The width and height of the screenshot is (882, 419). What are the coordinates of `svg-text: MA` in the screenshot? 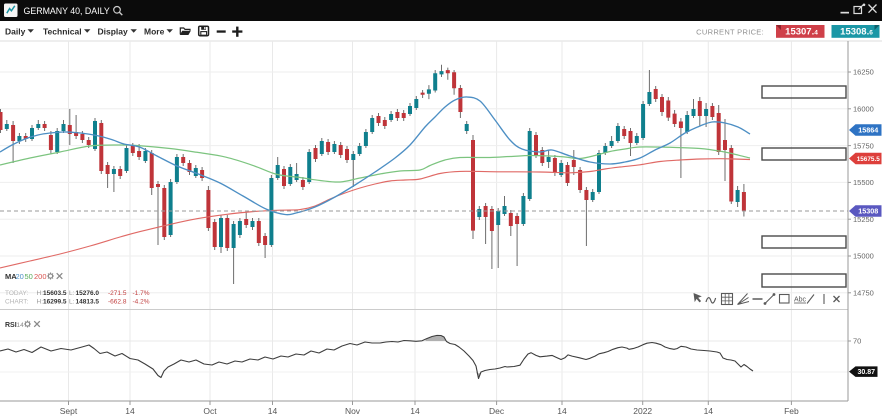 It's located at (11, 276).